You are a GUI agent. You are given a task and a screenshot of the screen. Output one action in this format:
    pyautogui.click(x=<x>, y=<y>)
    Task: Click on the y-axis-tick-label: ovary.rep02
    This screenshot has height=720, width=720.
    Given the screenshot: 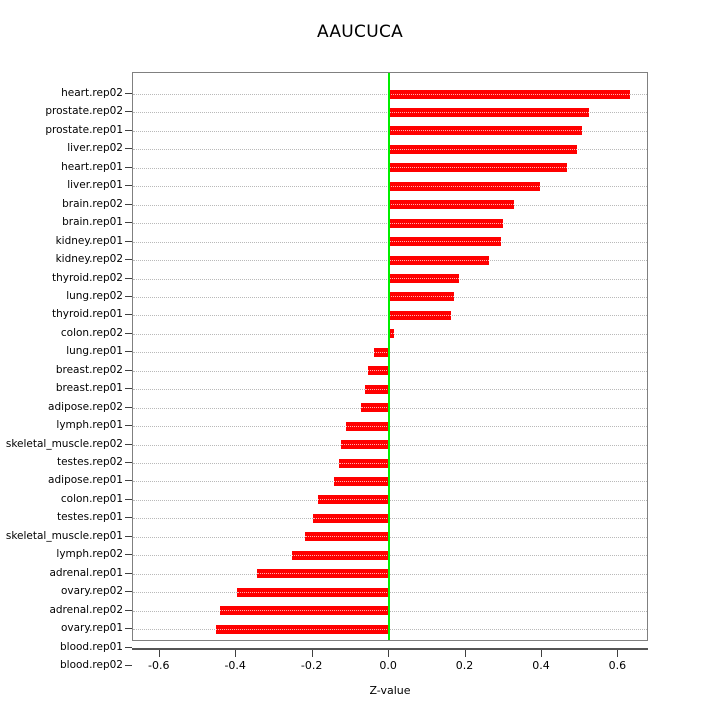 What is the action you would take?
    pyautogui.click(x=91, y=590)
    